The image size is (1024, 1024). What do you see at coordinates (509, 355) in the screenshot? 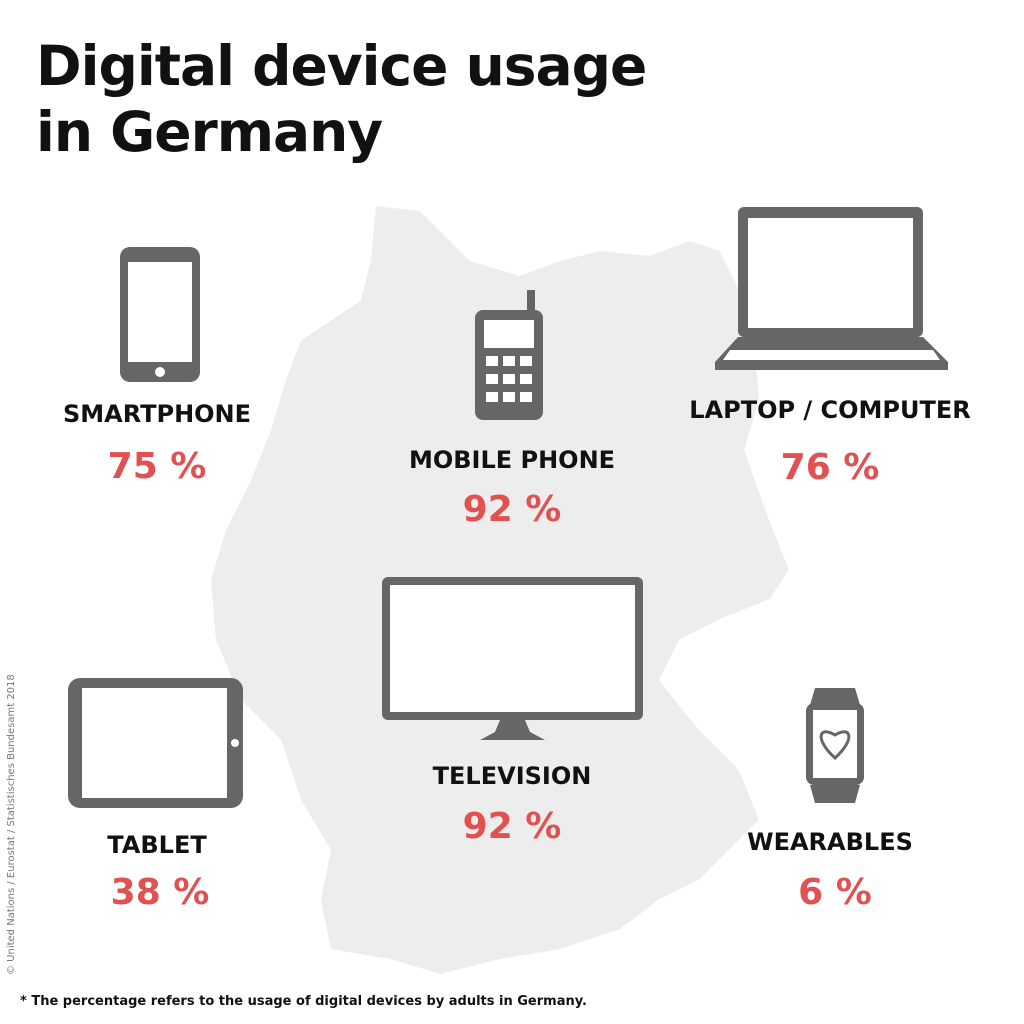
I see `mobile-phone-icon` at bounding box center [509, 355].